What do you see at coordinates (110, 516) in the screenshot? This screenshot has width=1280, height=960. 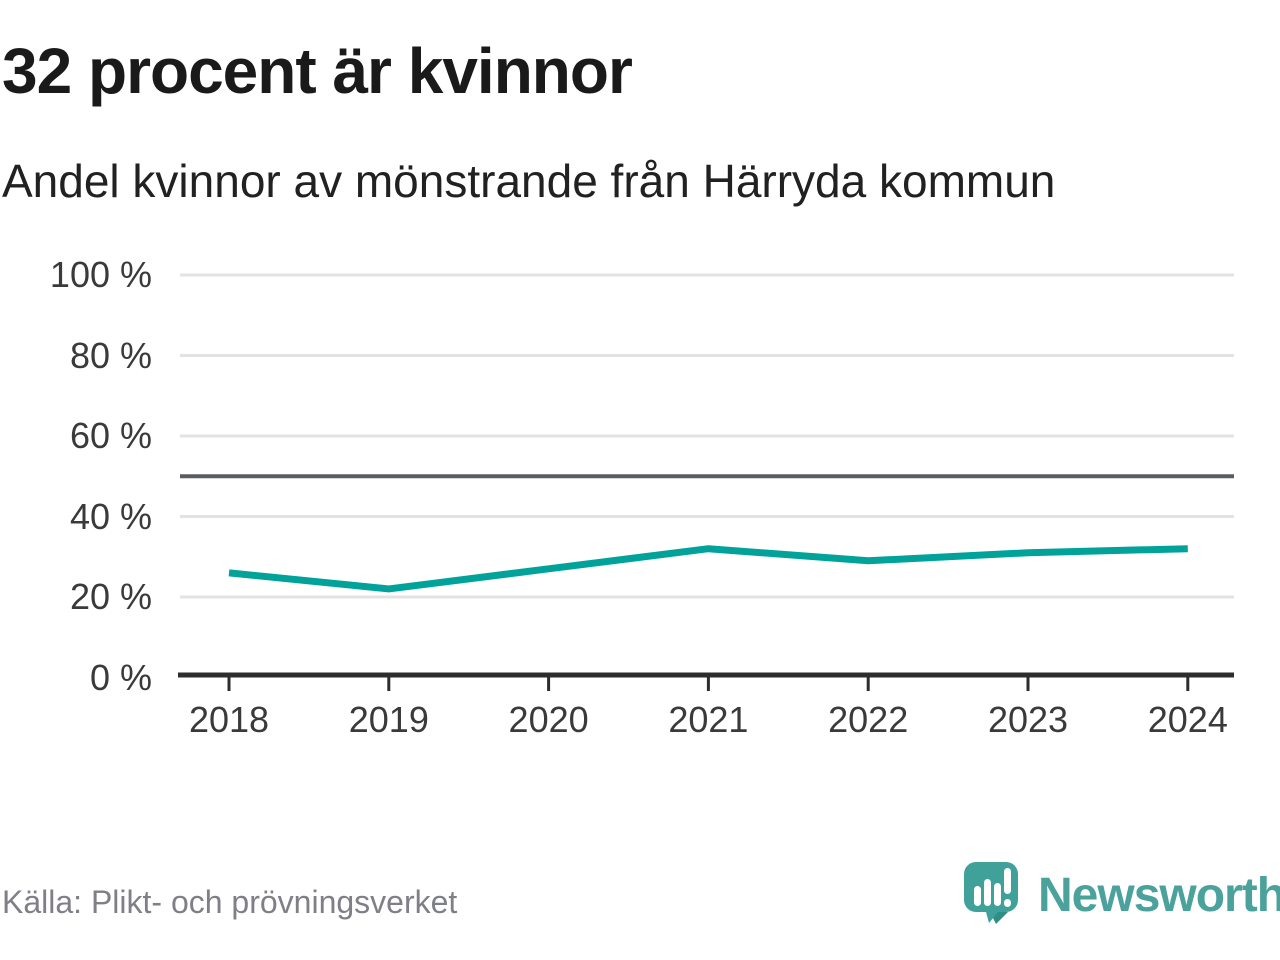 I see `y-axis-label: 40 %` at bounding box center [110, 516].